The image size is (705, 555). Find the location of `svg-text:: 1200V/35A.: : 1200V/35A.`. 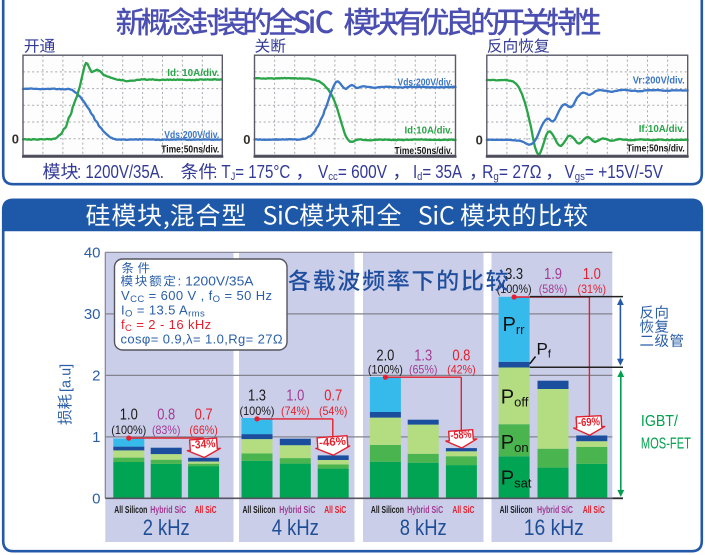

svg-text:: 1200V/35A.: : 1200V/35A. is located at coordinates (120, 172).